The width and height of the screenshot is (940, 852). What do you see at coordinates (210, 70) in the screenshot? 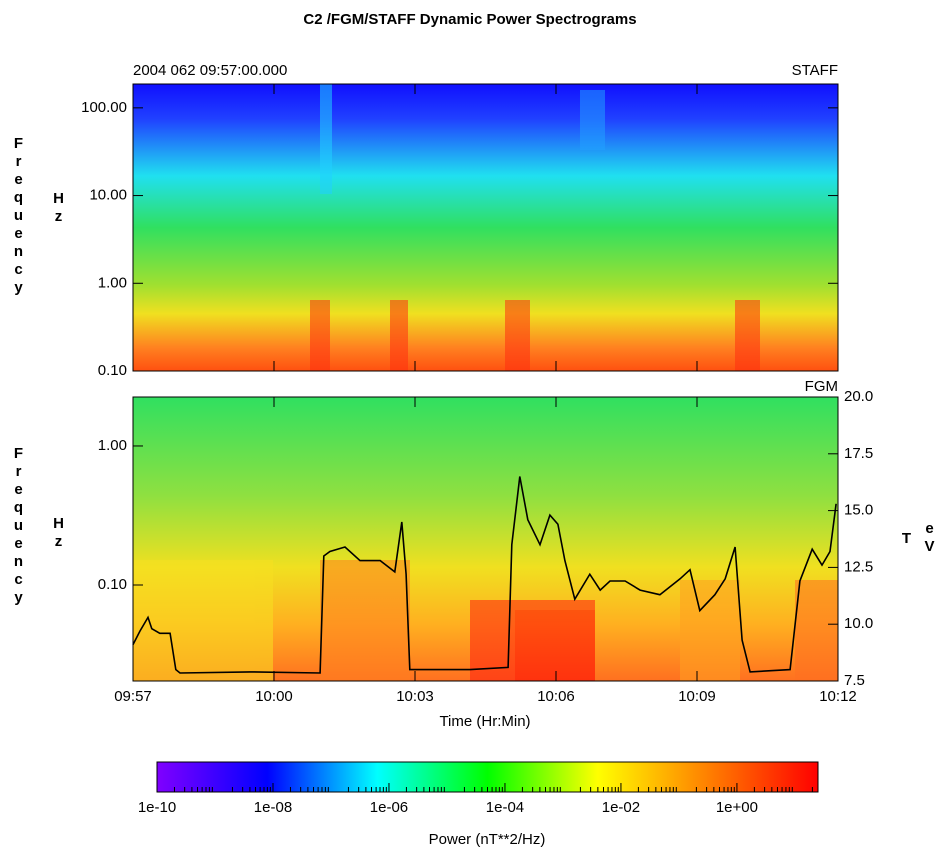
I see `date-label: 2004 062 09:57:00.000` at bounding box center [210, 70].